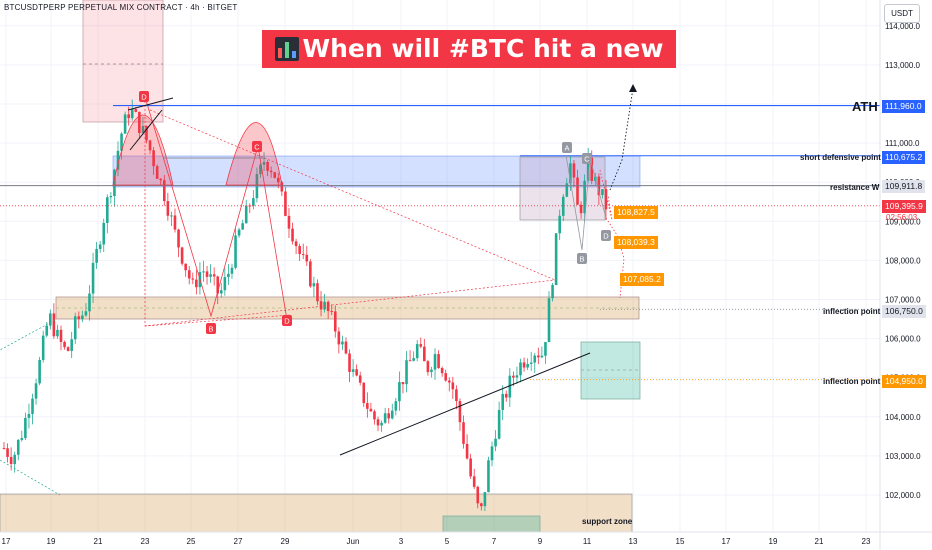  Describe the element at coordinates (902, 217) in the screenshot. I see `candle-countdown: 02:56:03` at that location.